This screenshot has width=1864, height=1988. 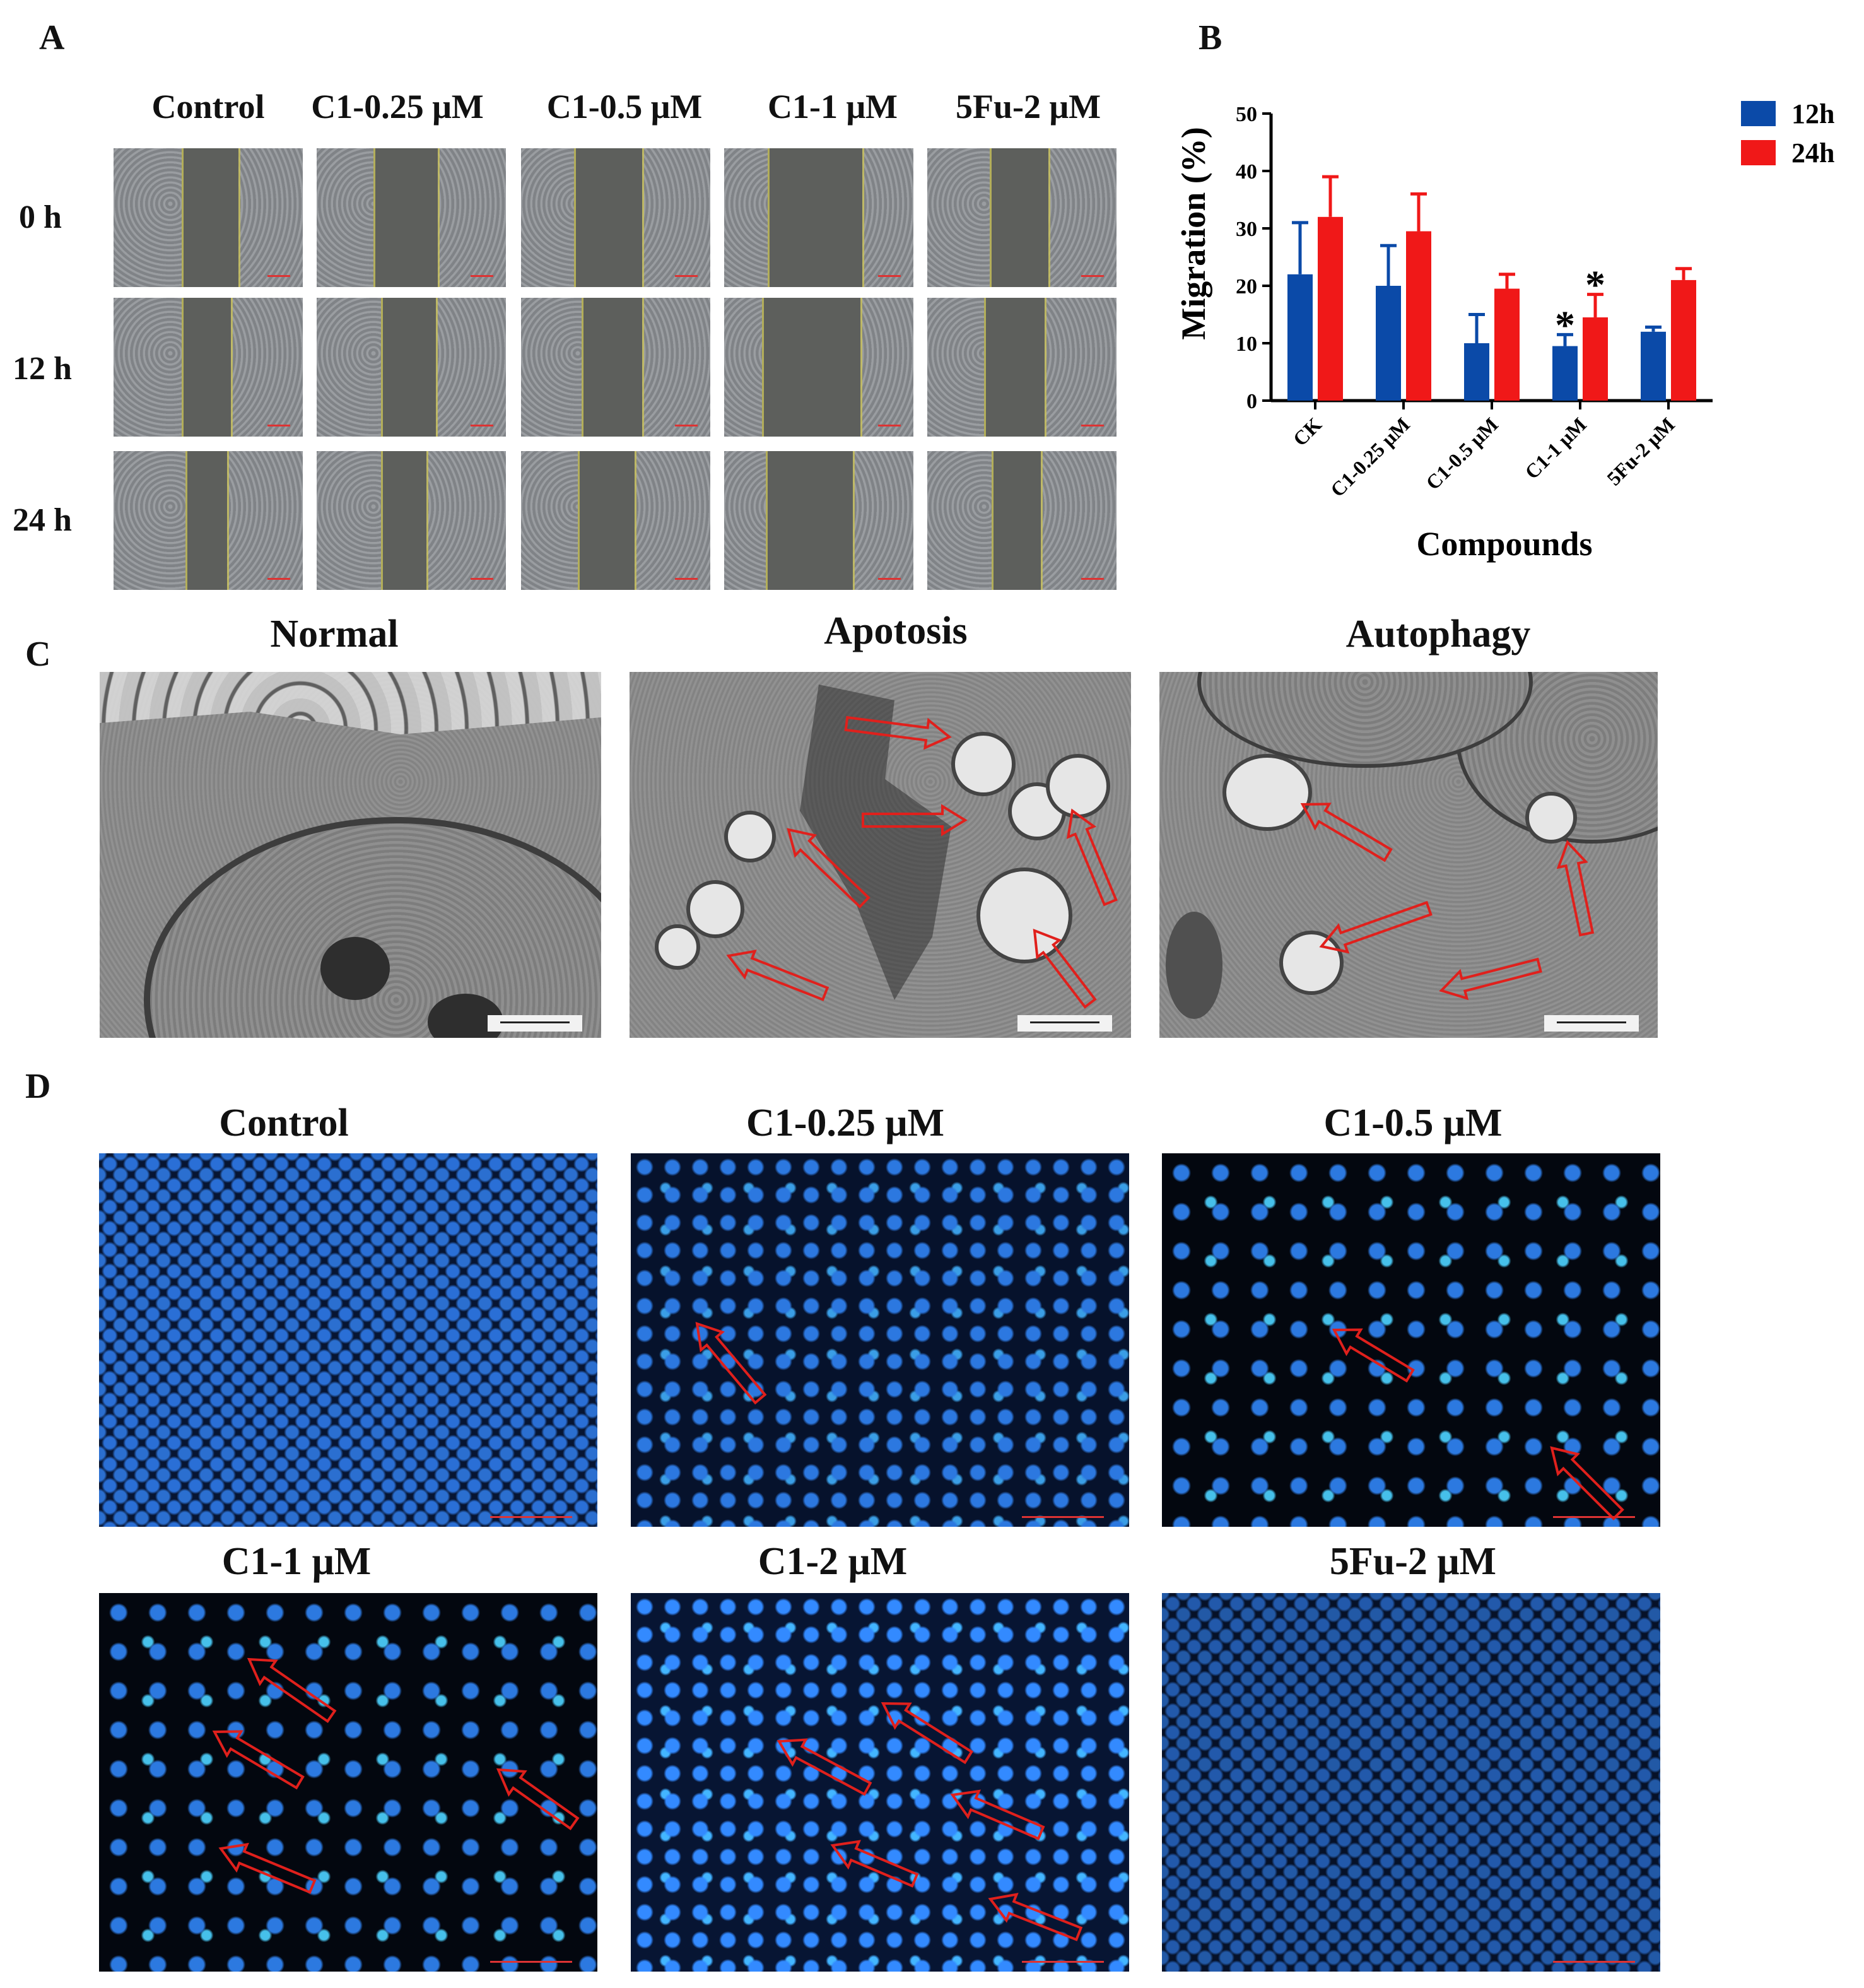 I want to click on x-tick-label: C1-0.5 μM, so click(x=1462, y=453).